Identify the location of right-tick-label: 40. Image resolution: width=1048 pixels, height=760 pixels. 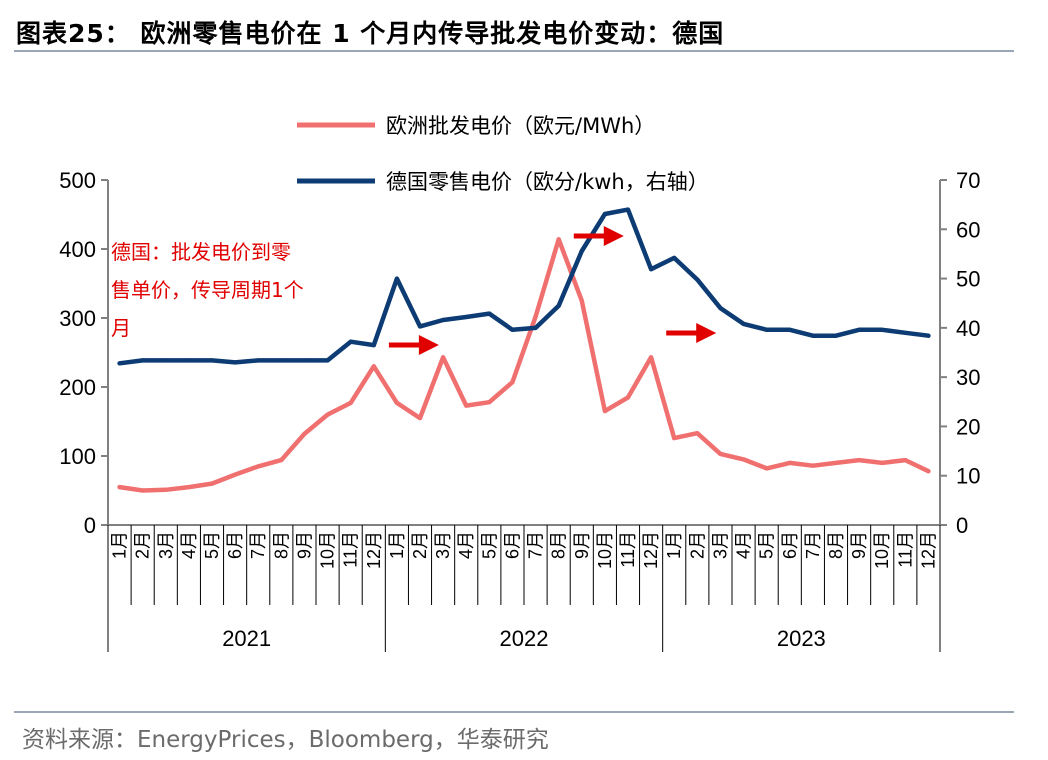
(968, 328).